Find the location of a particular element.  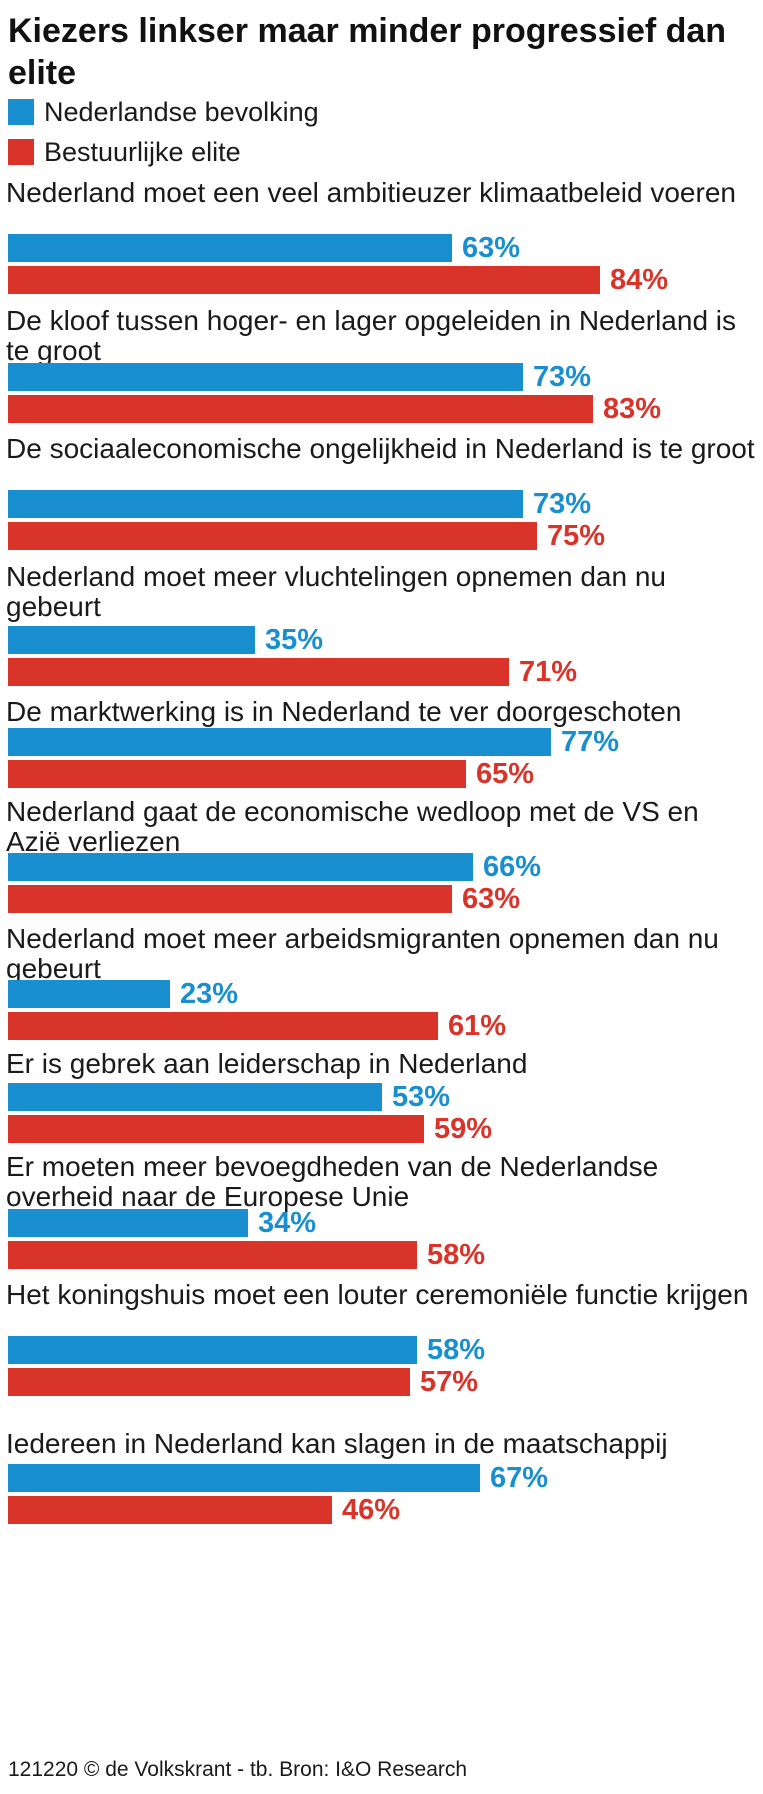

value-label-elite: 84% is located at coordinates (639, 280).